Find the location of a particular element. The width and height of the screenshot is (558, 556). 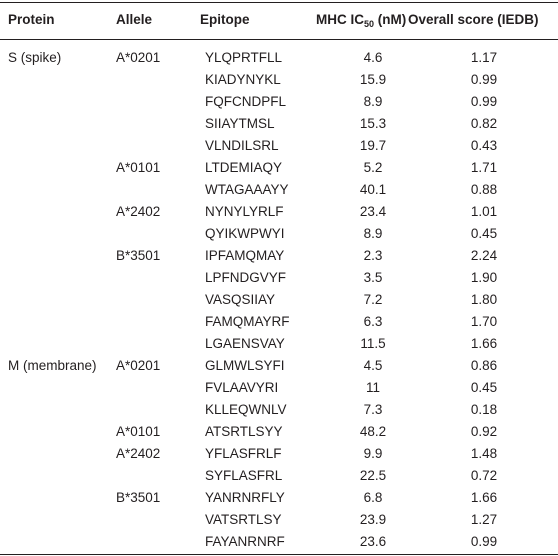

table-cell: 7.2 is located at coordinates (373, 299).